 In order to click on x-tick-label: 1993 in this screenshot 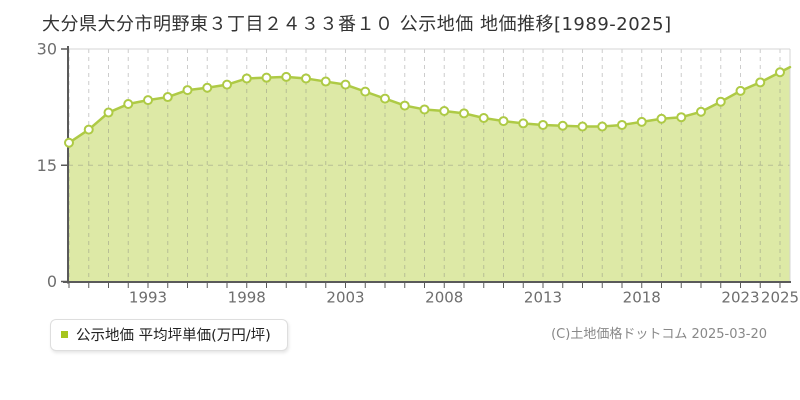, I will do `click(148, 298)`.